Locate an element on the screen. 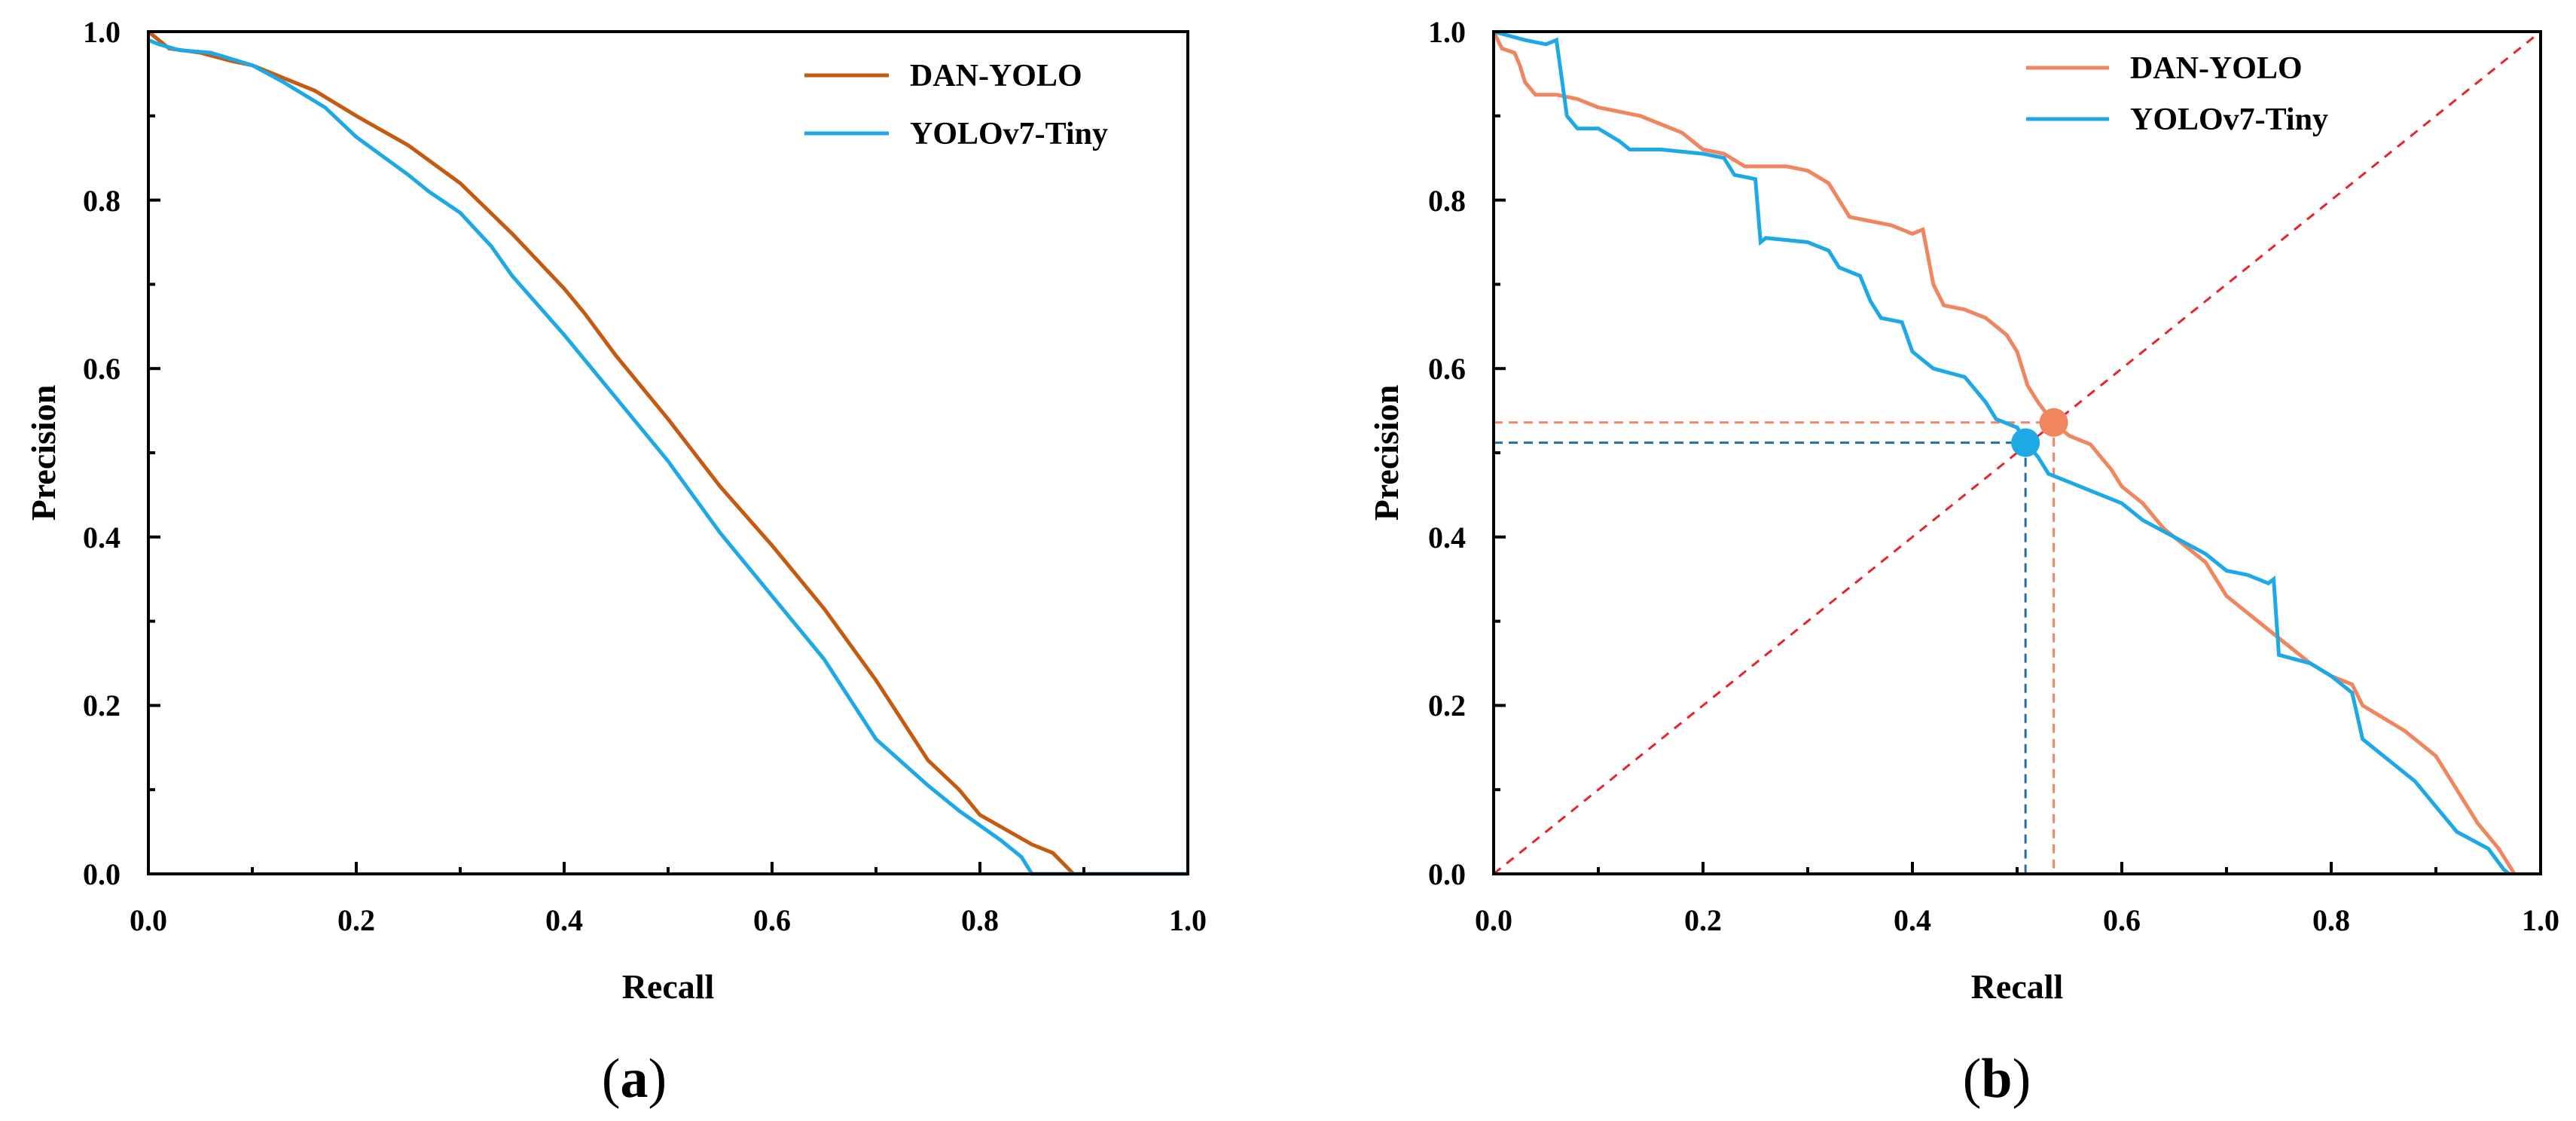  panel-a-label: (a) is located at coordinates (635, 1079).